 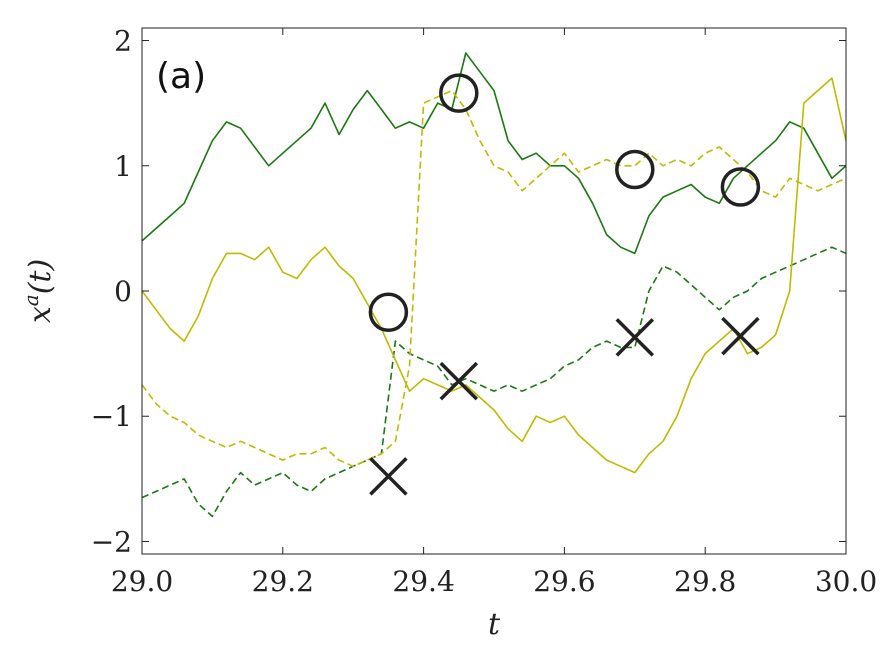 I want to click on x-tick-label: 29.6, so click(x=564, y=581).